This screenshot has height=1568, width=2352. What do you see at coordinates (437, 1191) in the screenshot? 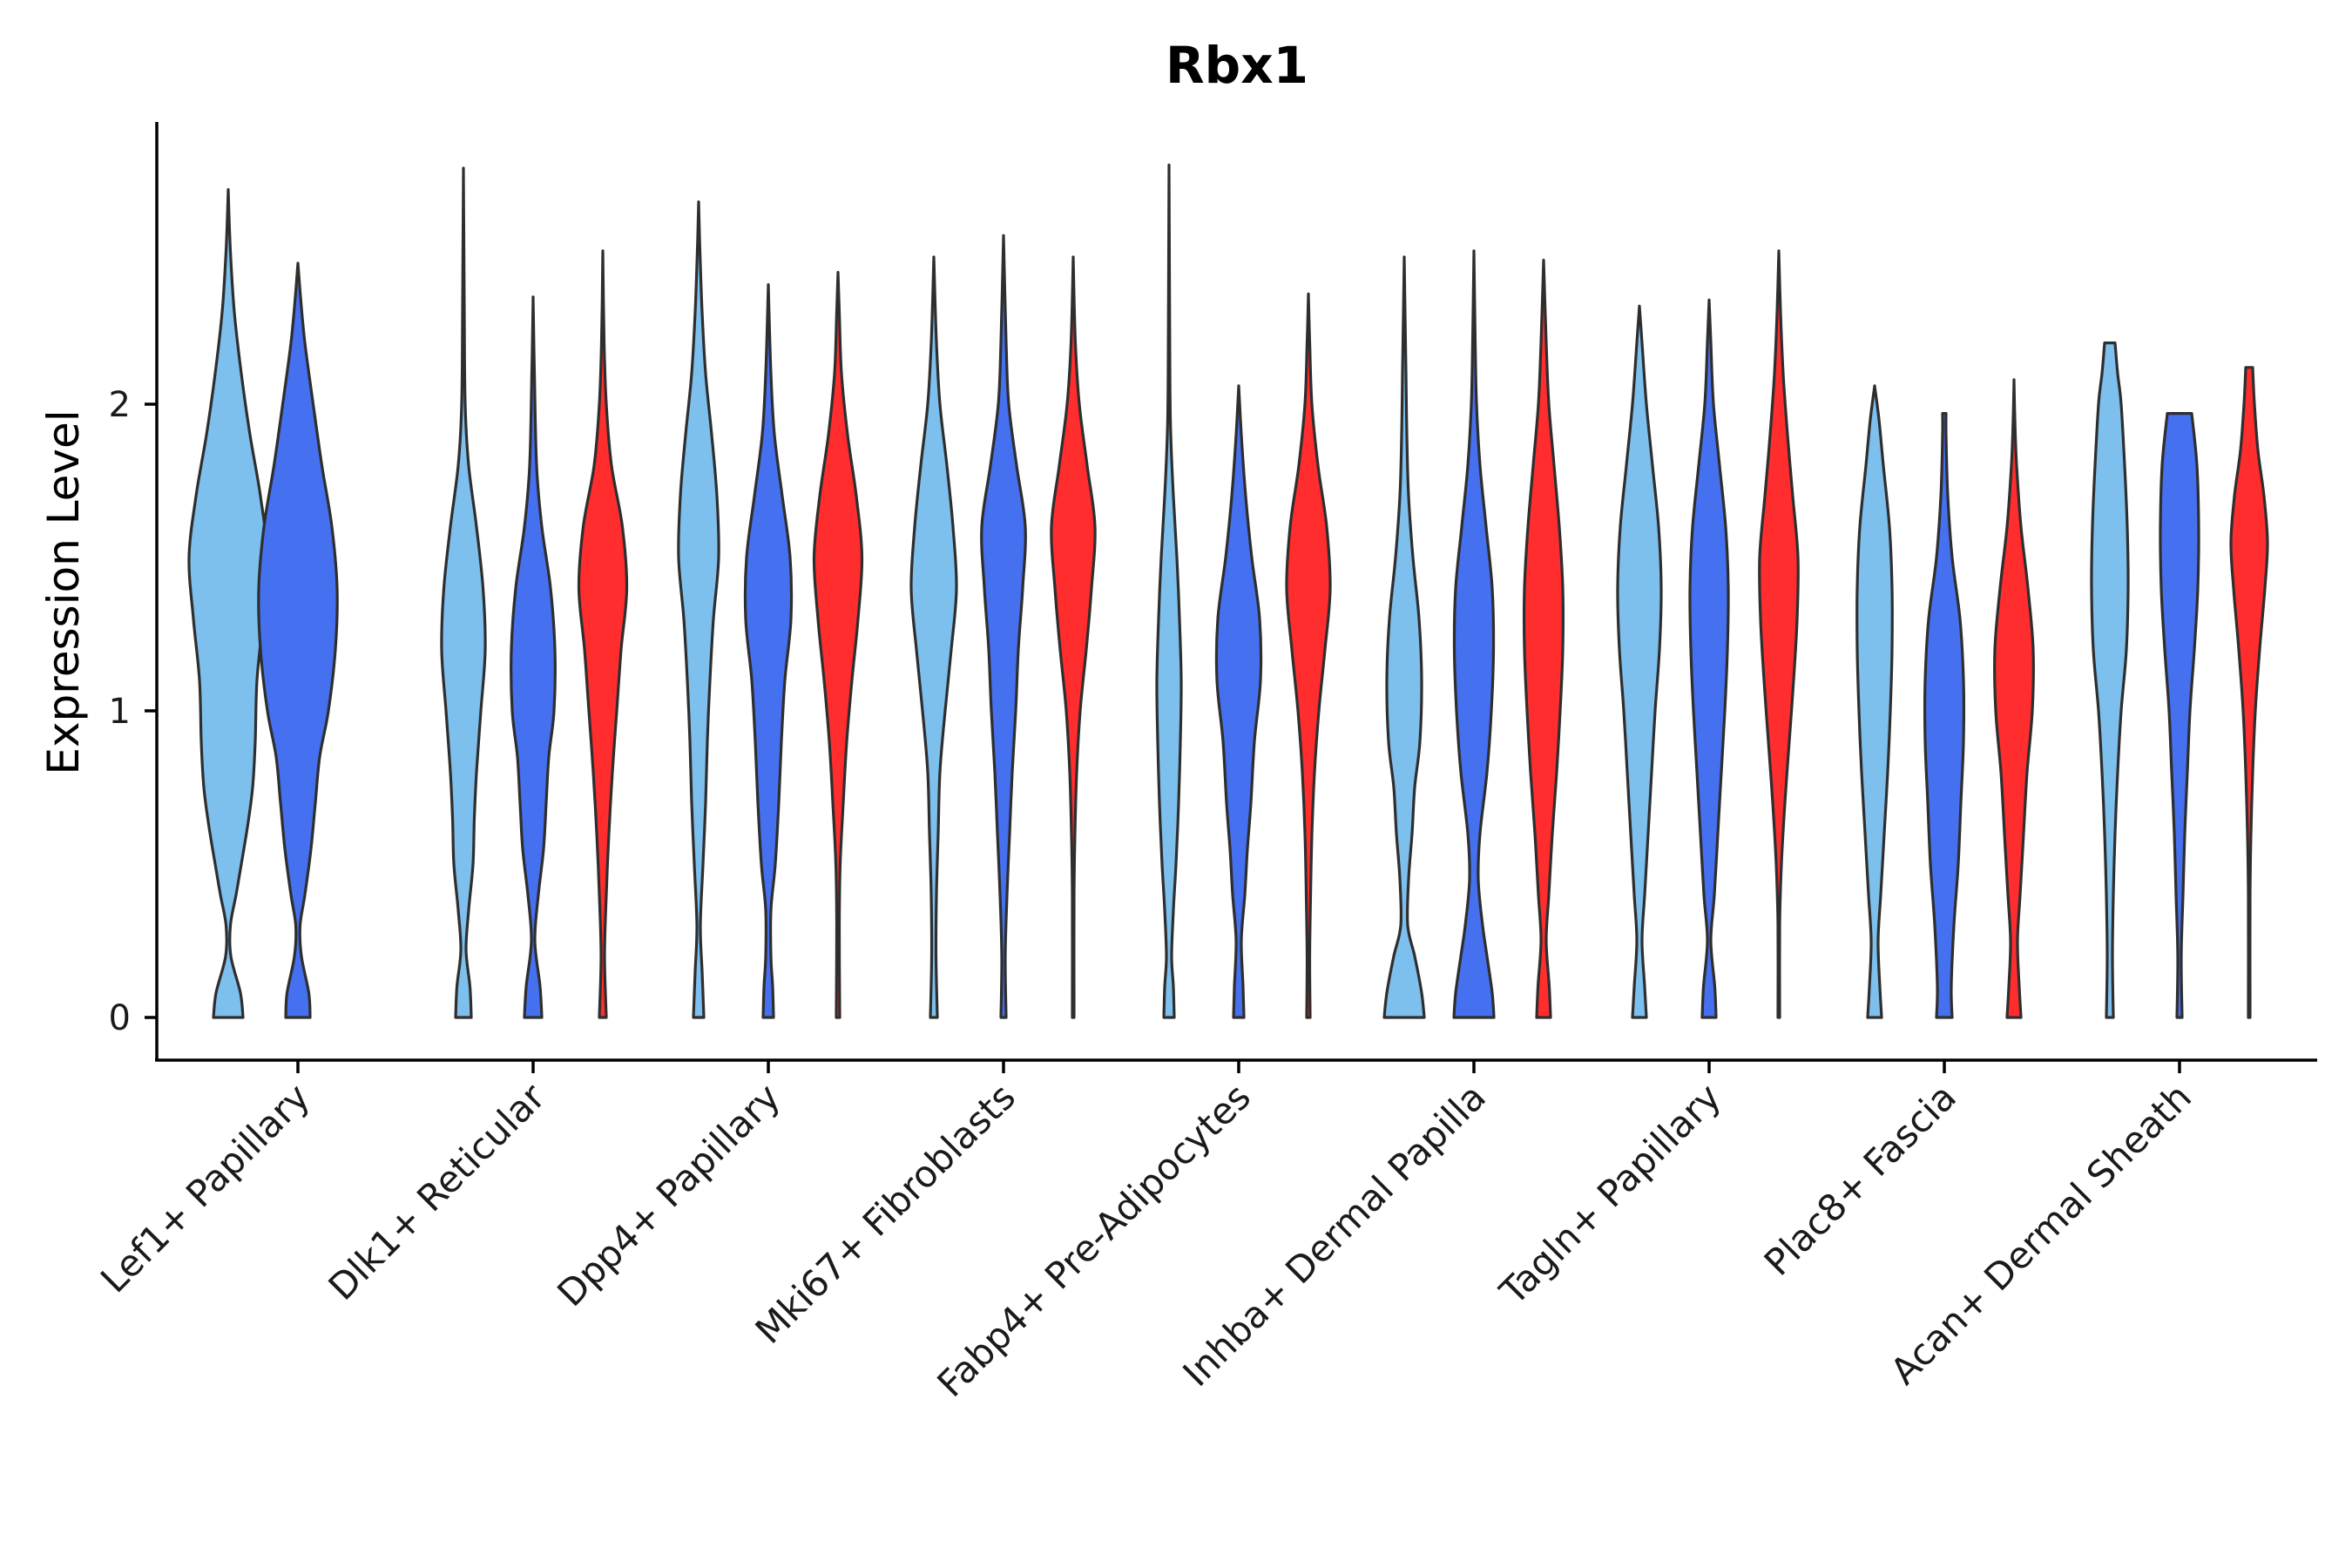
I see `x-tick-label-dlk1-reticular: Dlk1+ Reticular` at bounding box center [437, 1191].